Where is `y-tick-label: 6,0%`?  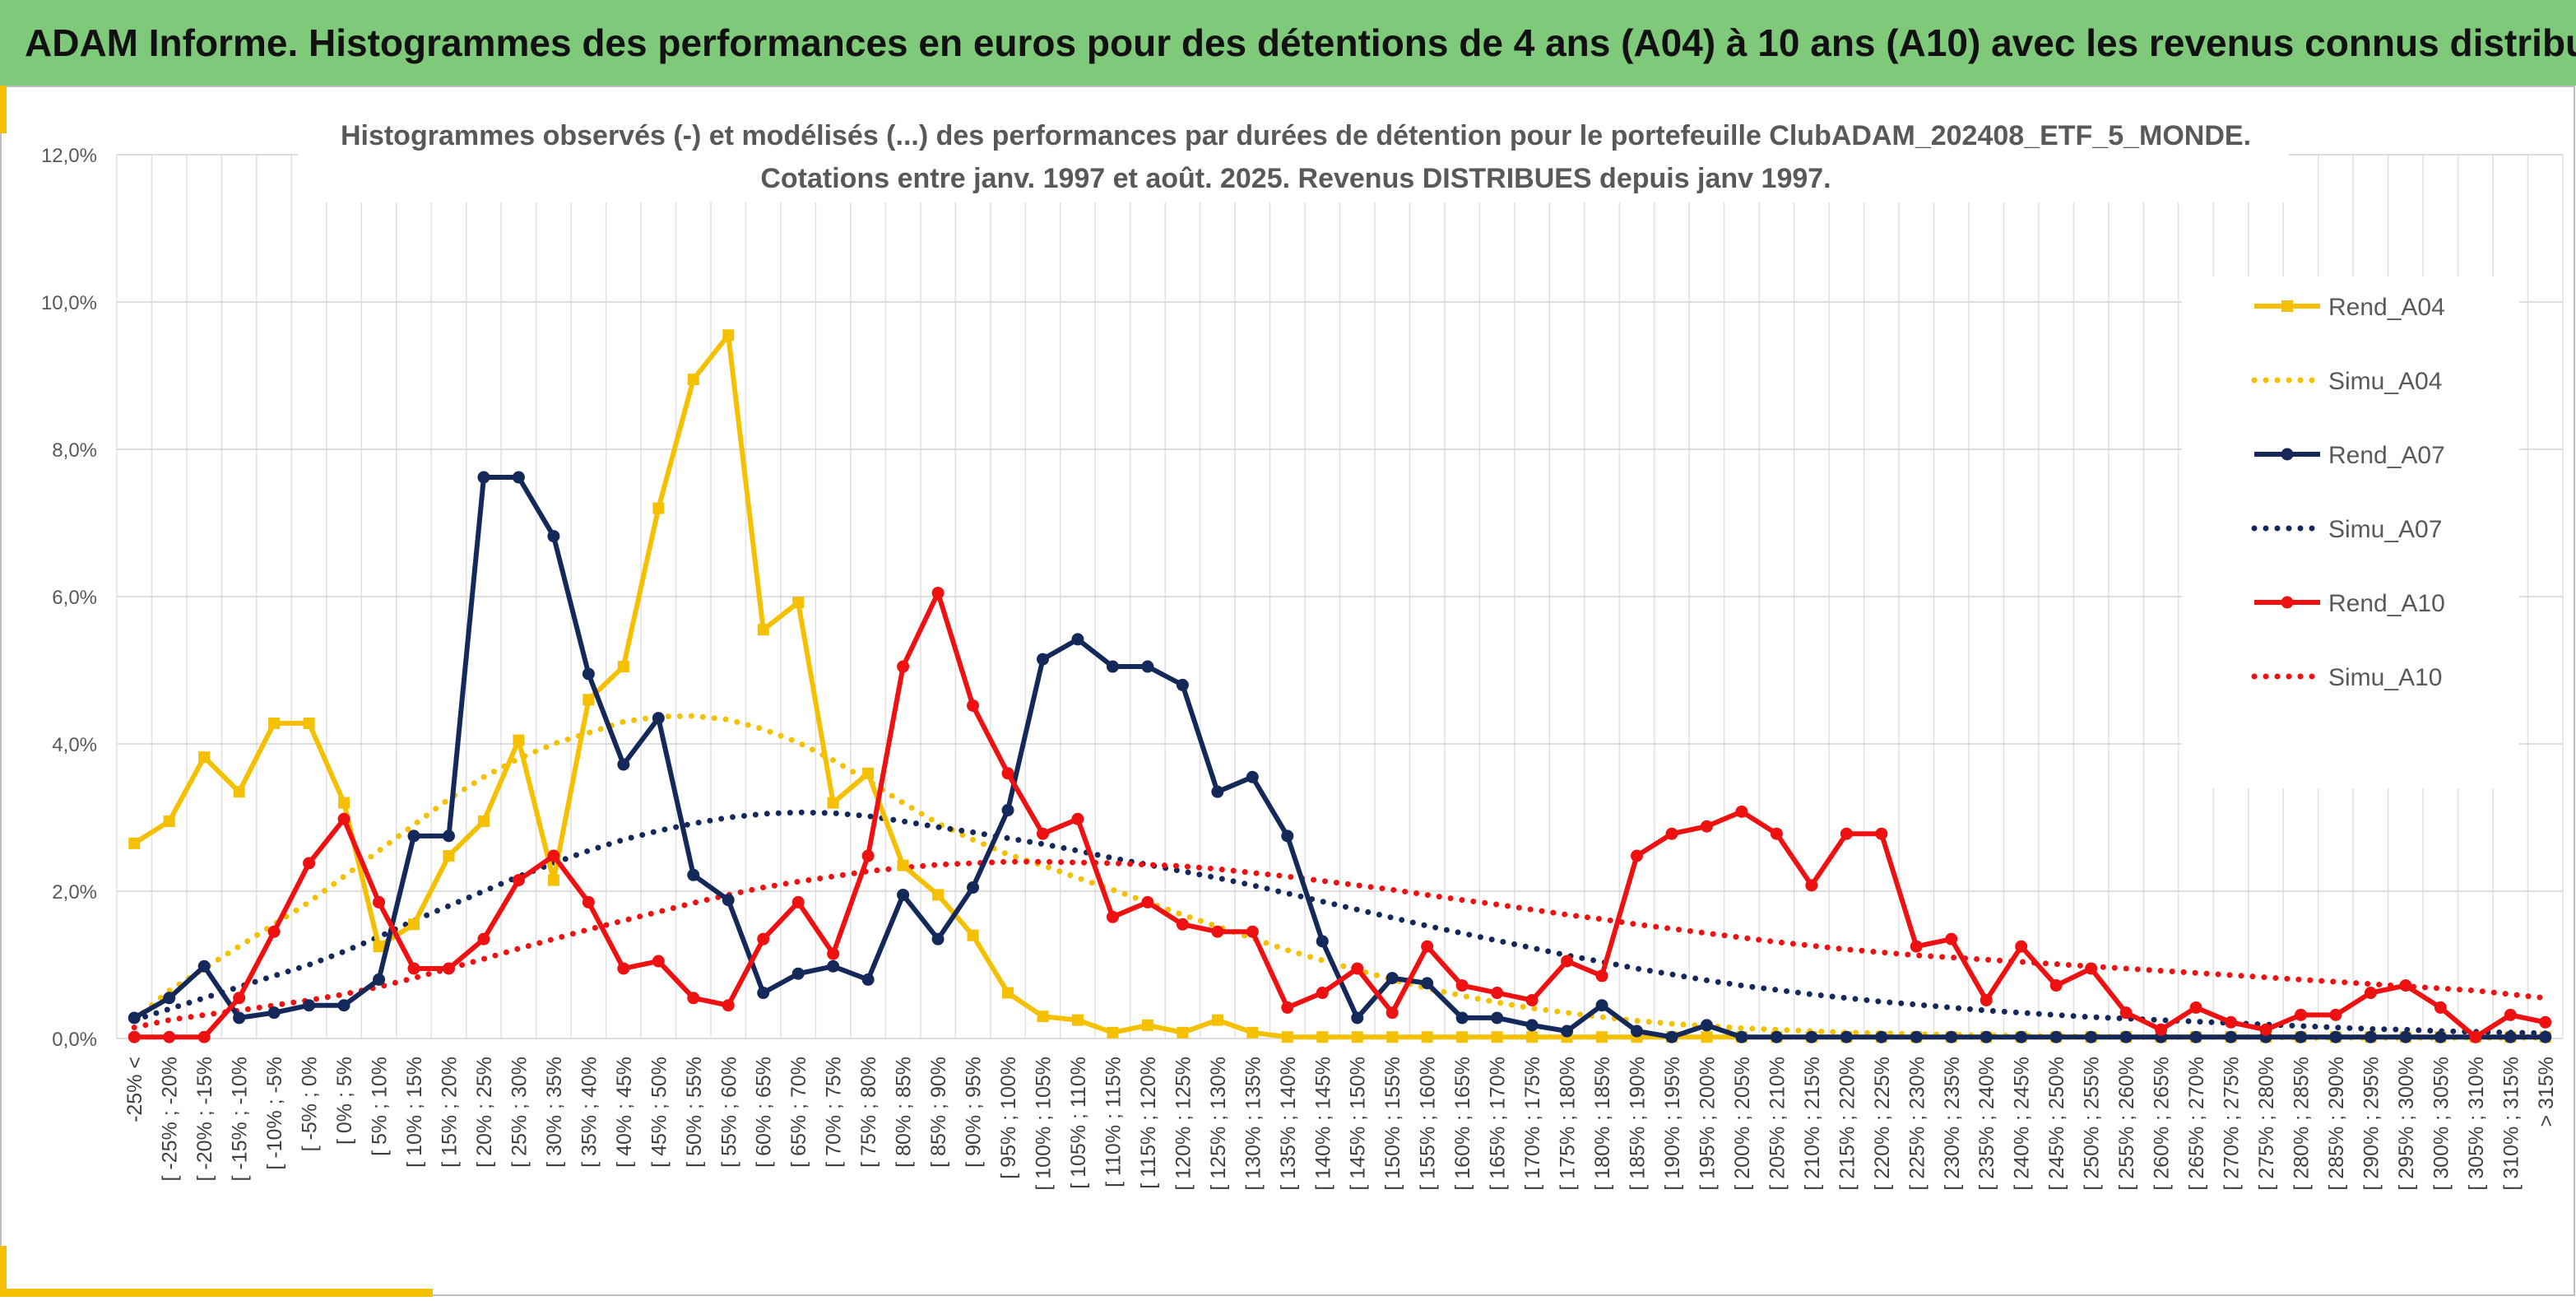 y-tick-label: 6,0% is located at coordinates (74, 598).